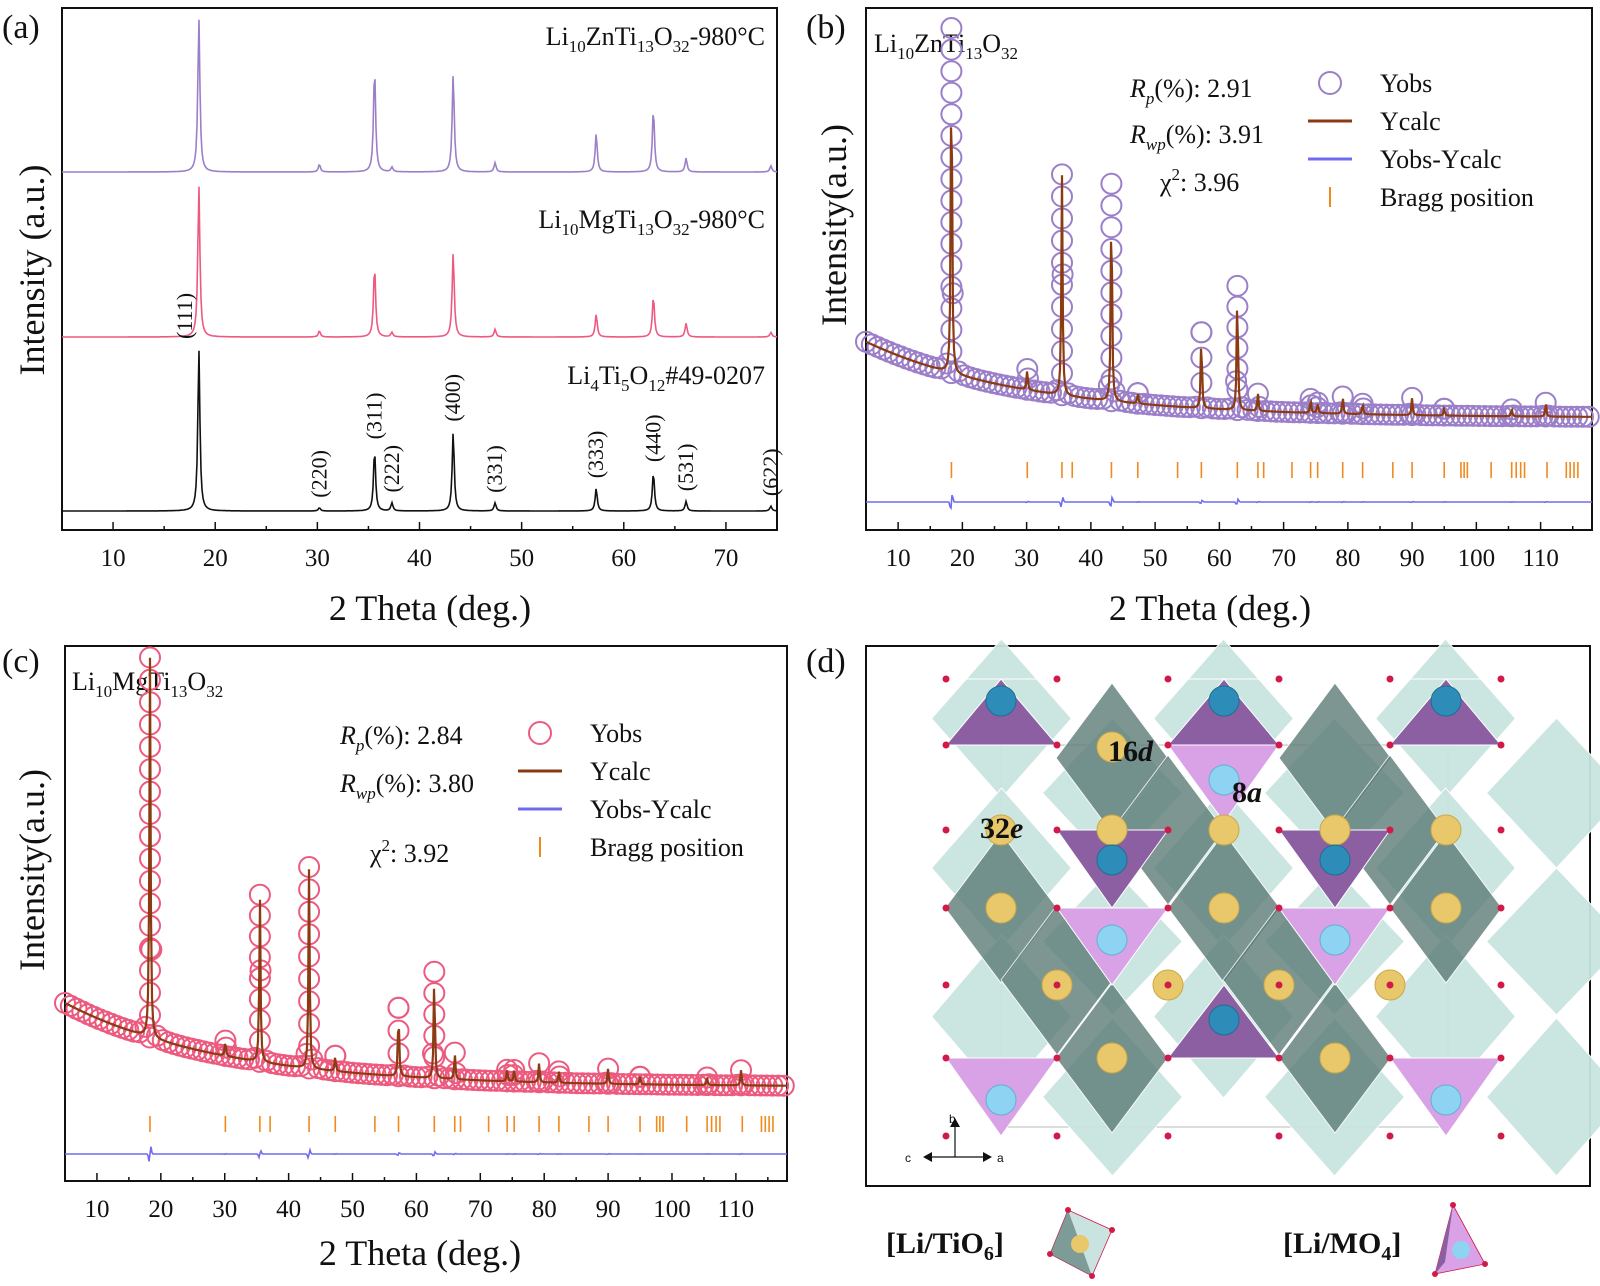  I want to click on pattern-label-2: Li4Ti5O12#49-0207, so click(666, 378).